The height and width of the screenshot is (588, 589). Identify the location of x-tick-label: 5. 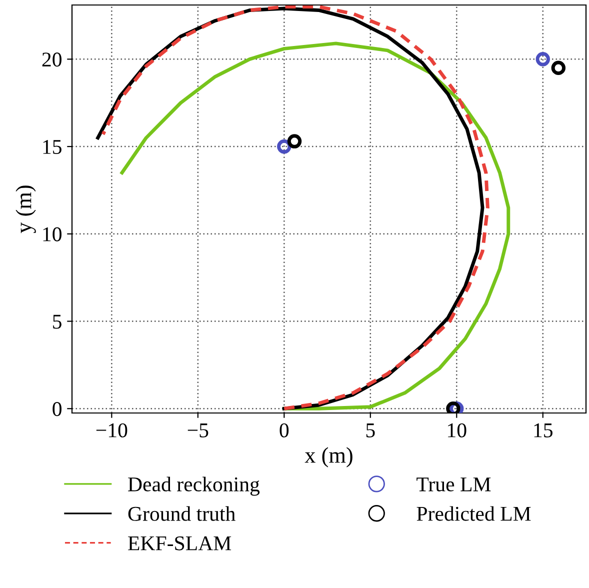
(370, 431).